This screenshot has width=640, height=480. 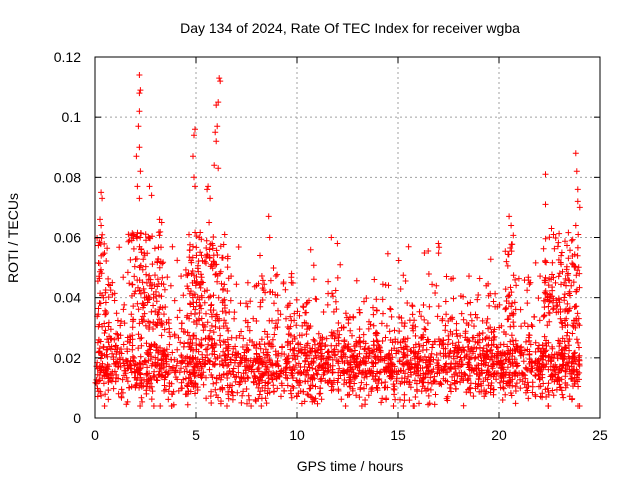 I want to click on x-tick-label: 15, so click(x=398, y=435).